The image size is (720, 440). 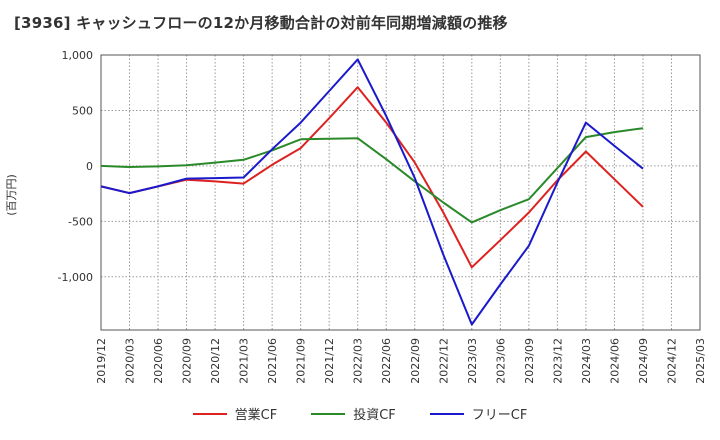 I want to click on x-tick-label: 2020/09, so click(x=187, y=361).